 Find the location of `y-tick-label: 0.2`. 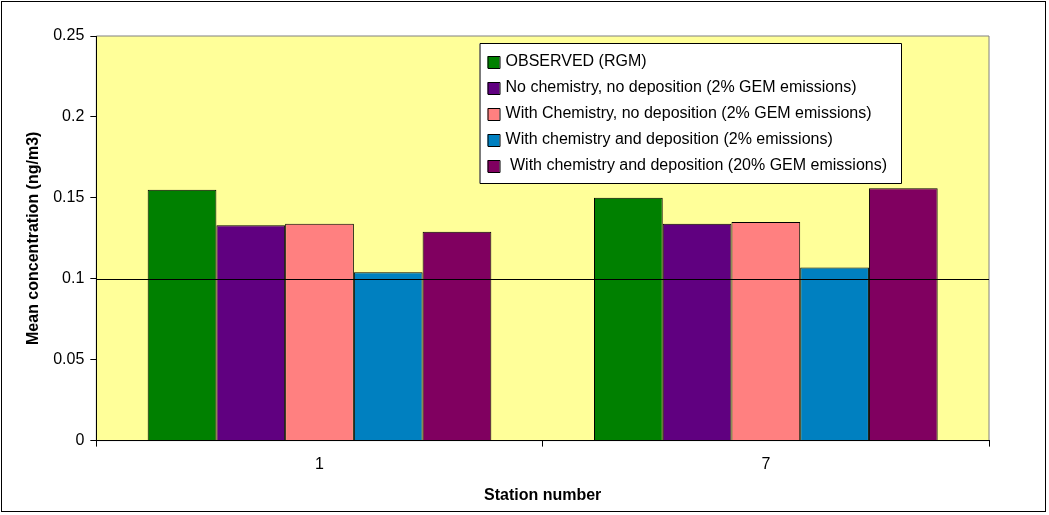

y-tick-label: 0.2 is located at coordinates (73, 116).